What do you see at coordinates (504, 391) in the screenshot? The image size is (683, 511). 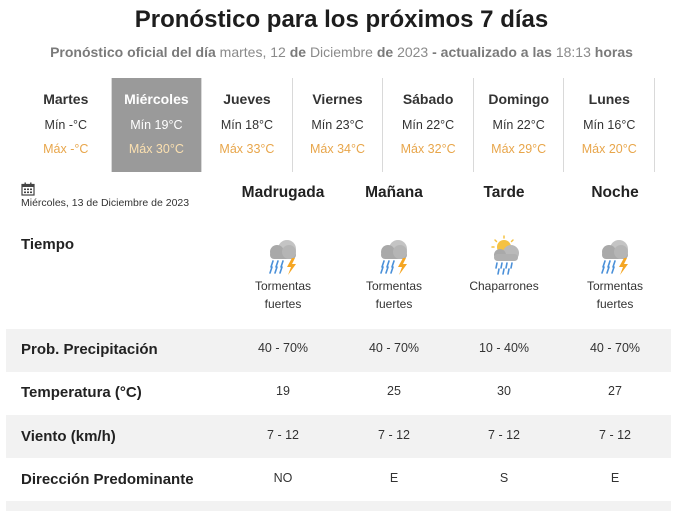 I see `temp-cell: 30` at bounding box center [504, 391].